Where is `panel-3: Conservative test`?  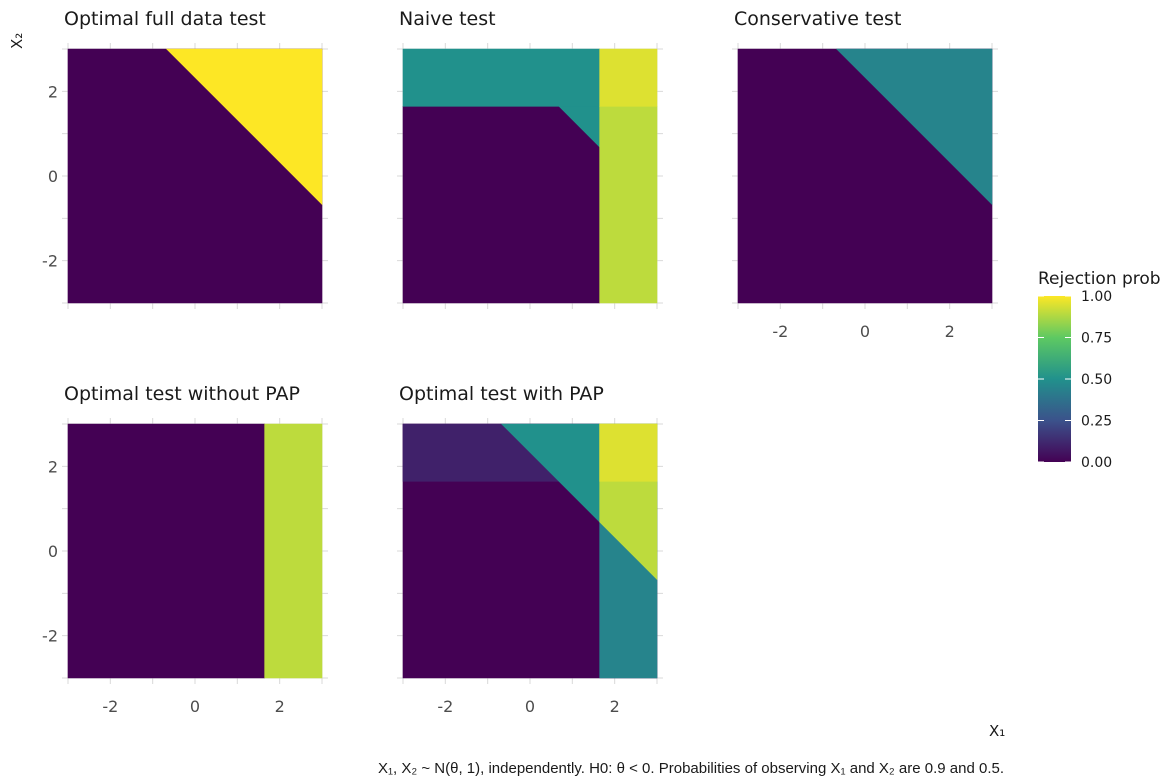 panel-3: Conservative test is located at coordinates (865, 158).